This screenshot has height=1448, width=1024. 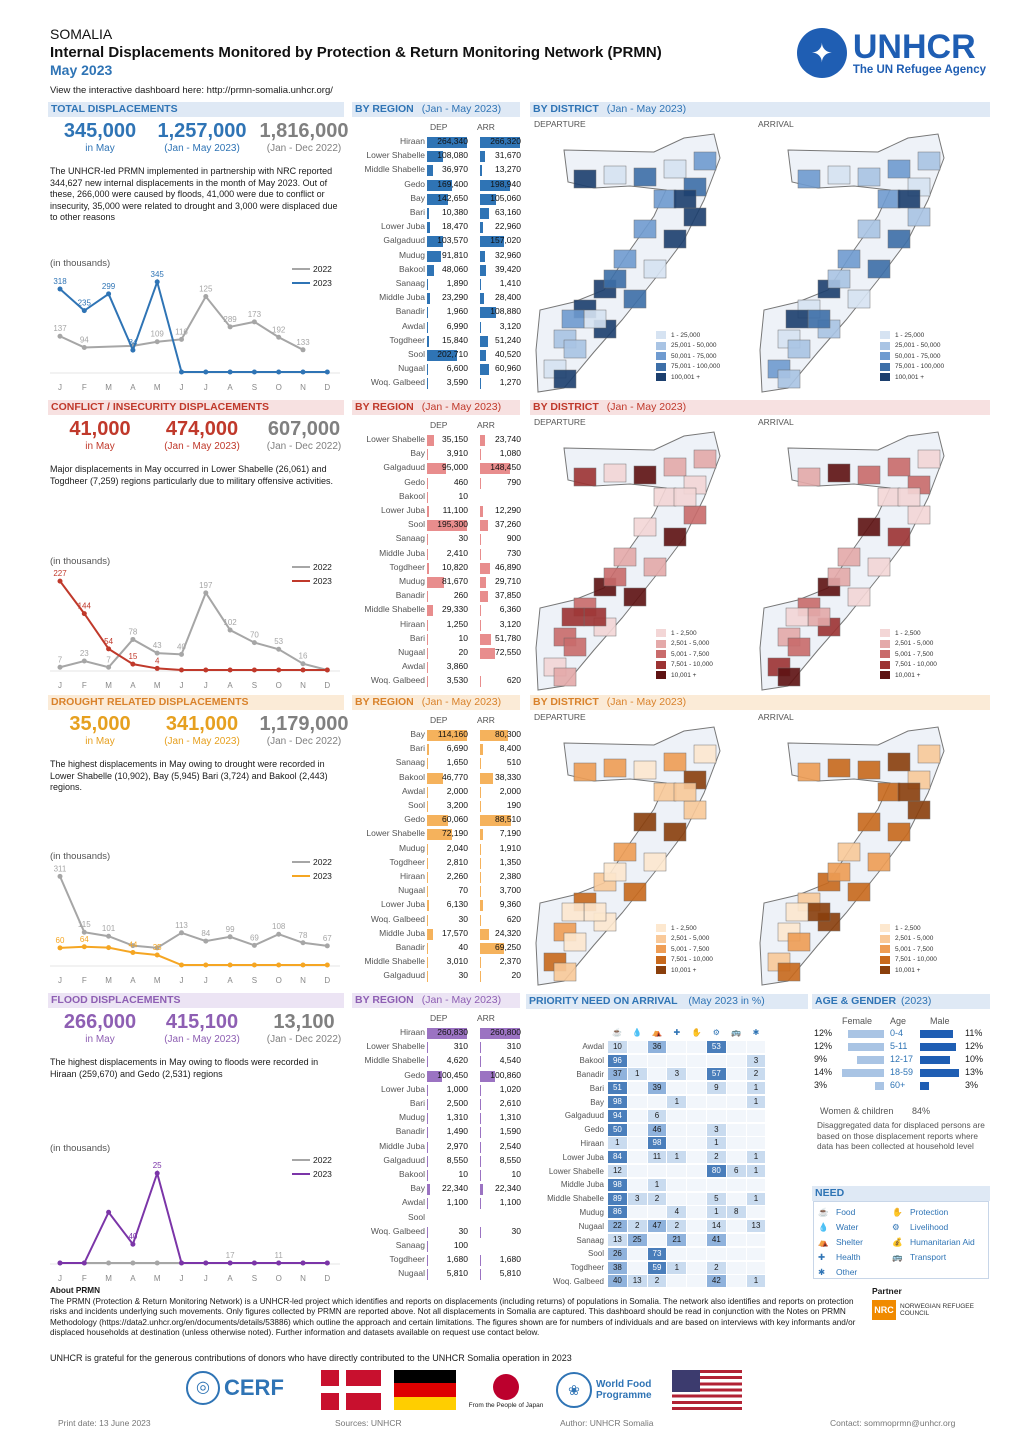 What do you see at coordinates (637, 1032) in the screenshot?
I see `water-icon: 💧` at bounding box center [637, 1032].